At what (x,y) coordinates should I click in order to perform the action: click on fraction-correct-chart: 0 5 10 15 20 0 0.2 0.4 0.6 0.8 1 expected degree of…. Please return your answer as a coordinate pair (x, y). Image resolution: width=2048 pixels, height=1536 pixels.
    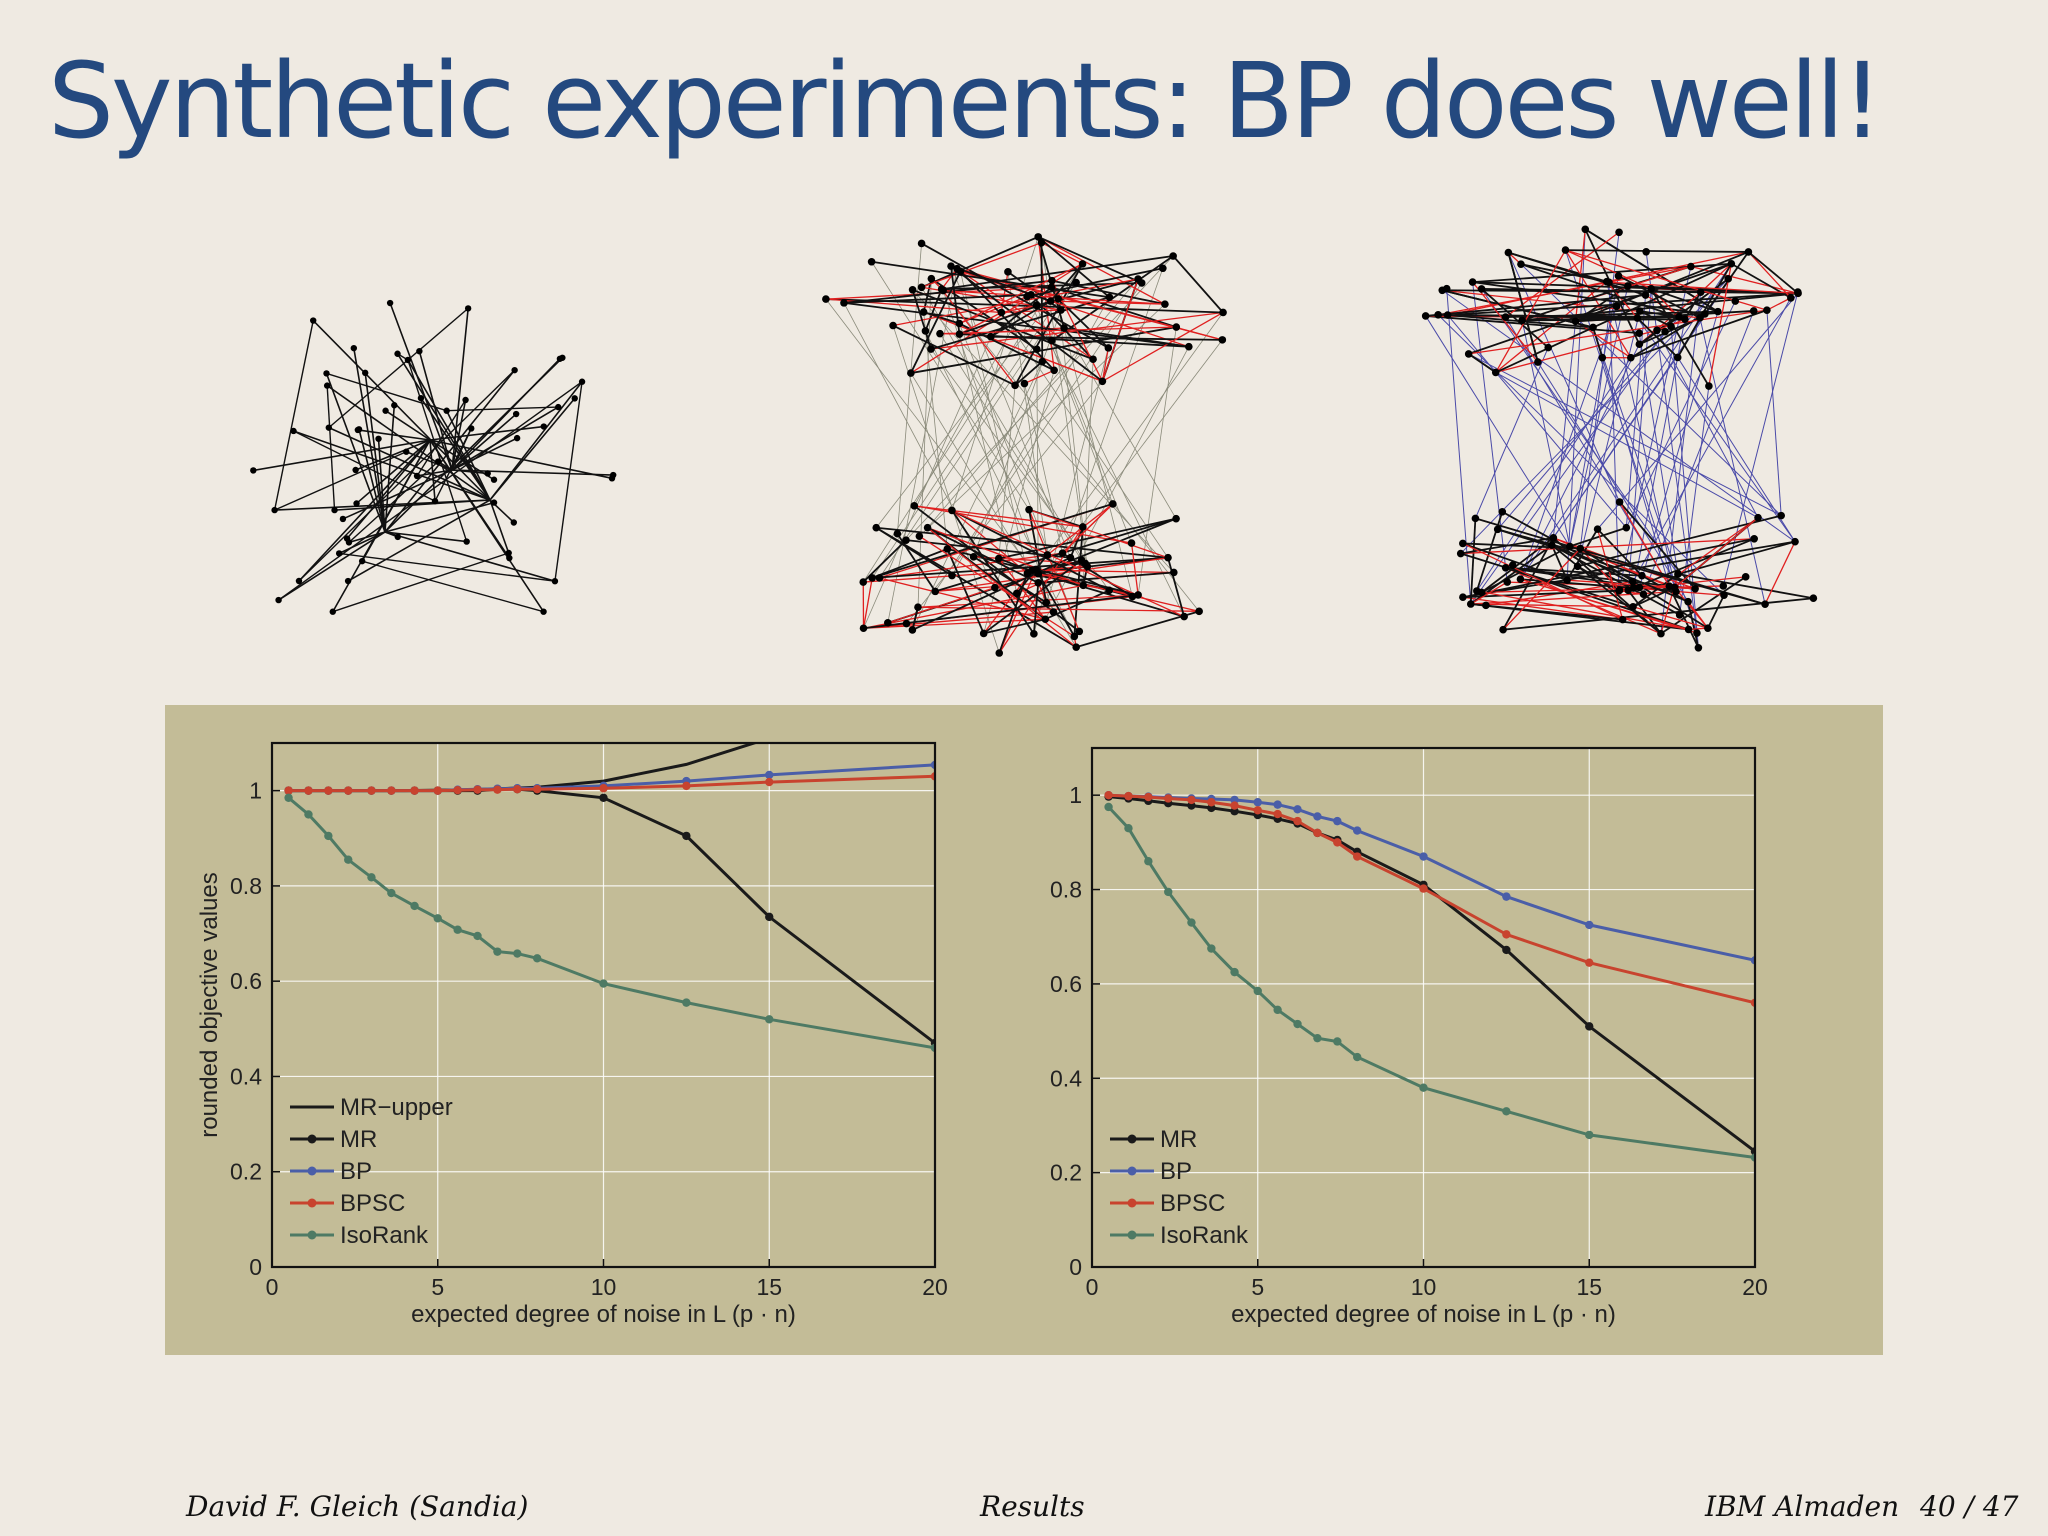
    Looking at the image, I should click on (1409, 1037).